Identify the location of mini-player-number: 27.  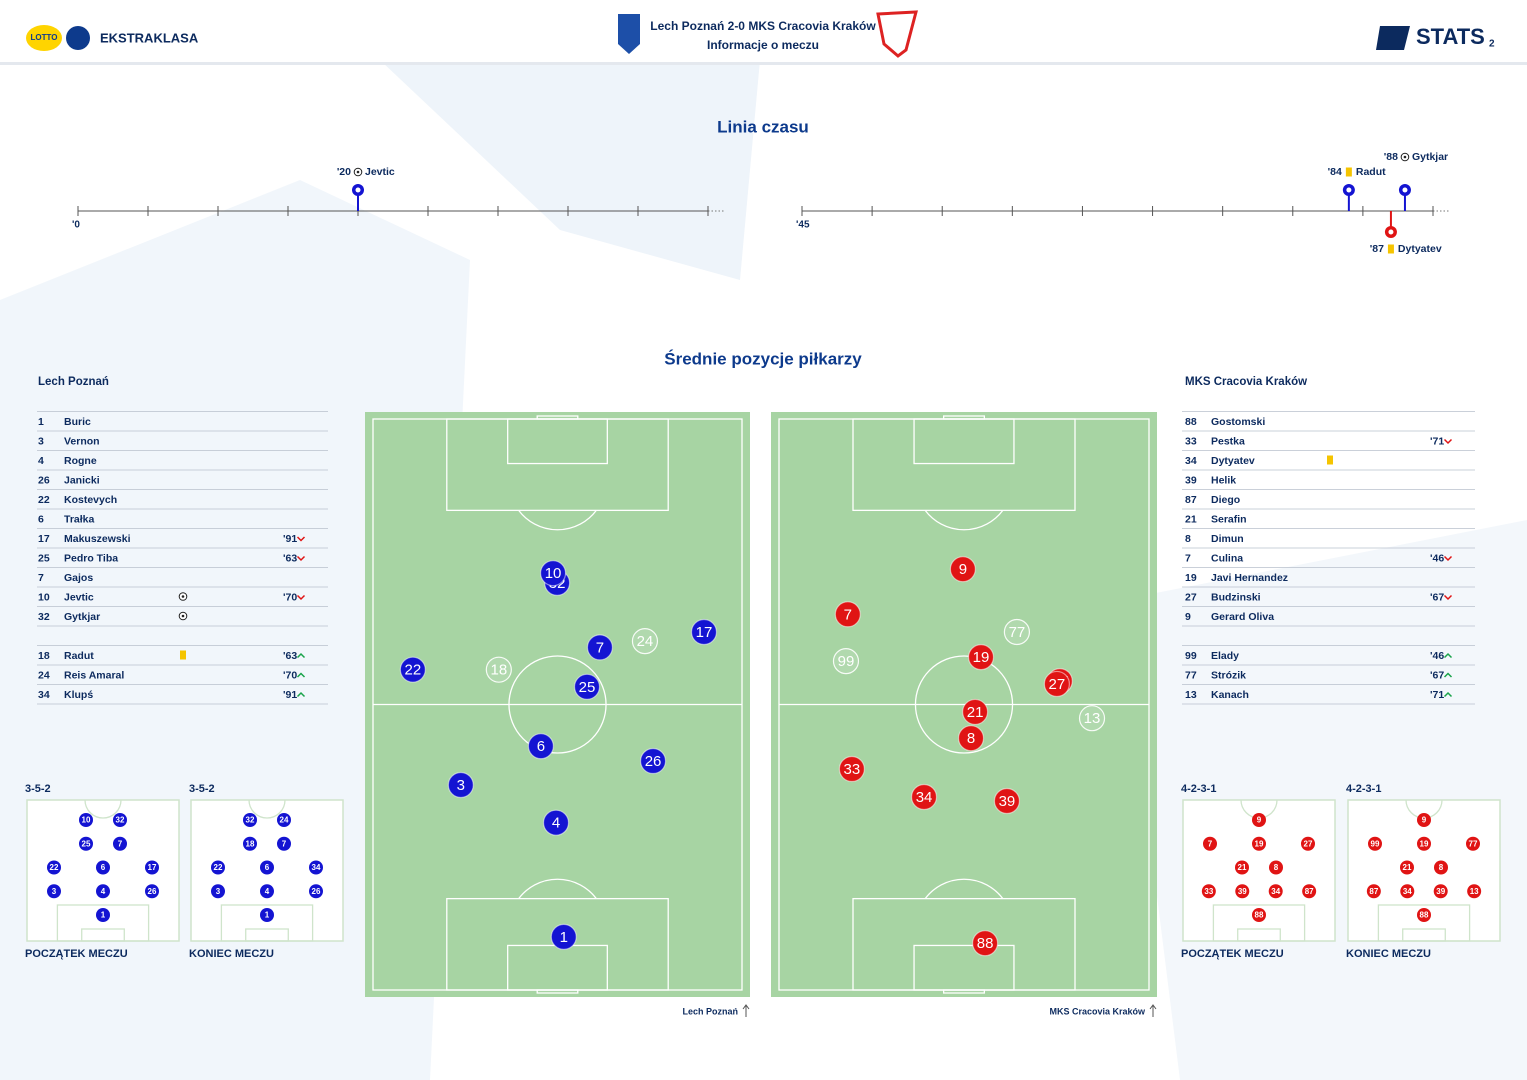
(1308, 843).